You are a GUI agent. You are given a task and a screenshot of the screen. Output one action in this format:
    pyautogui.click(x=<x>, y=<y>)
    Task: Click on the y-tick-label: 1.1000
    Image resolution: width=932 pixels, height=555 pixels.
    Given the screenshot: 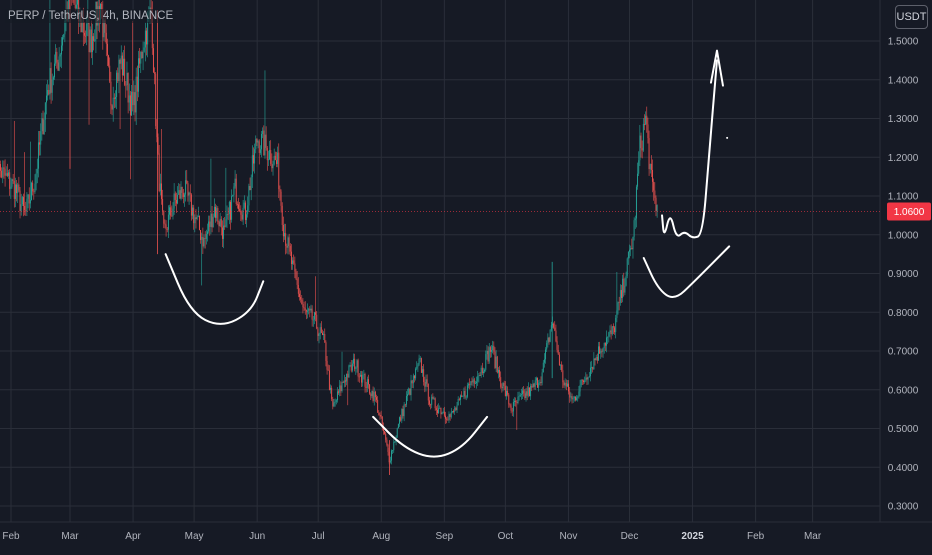 What is the action you would take?
    pyautogui.click(x=903, y=197)
    